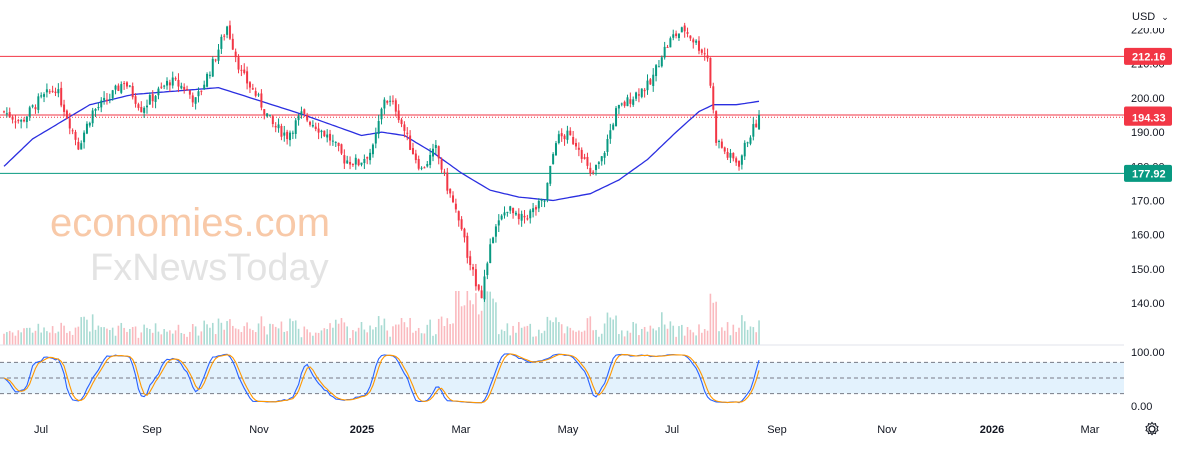 The height and width of the screenshot is (450, 1180). What do you see at coordinates (190, 245) in the screenshot?
I see `watermark: economies.com FxNewsToday` at bounding box center [190, 245].